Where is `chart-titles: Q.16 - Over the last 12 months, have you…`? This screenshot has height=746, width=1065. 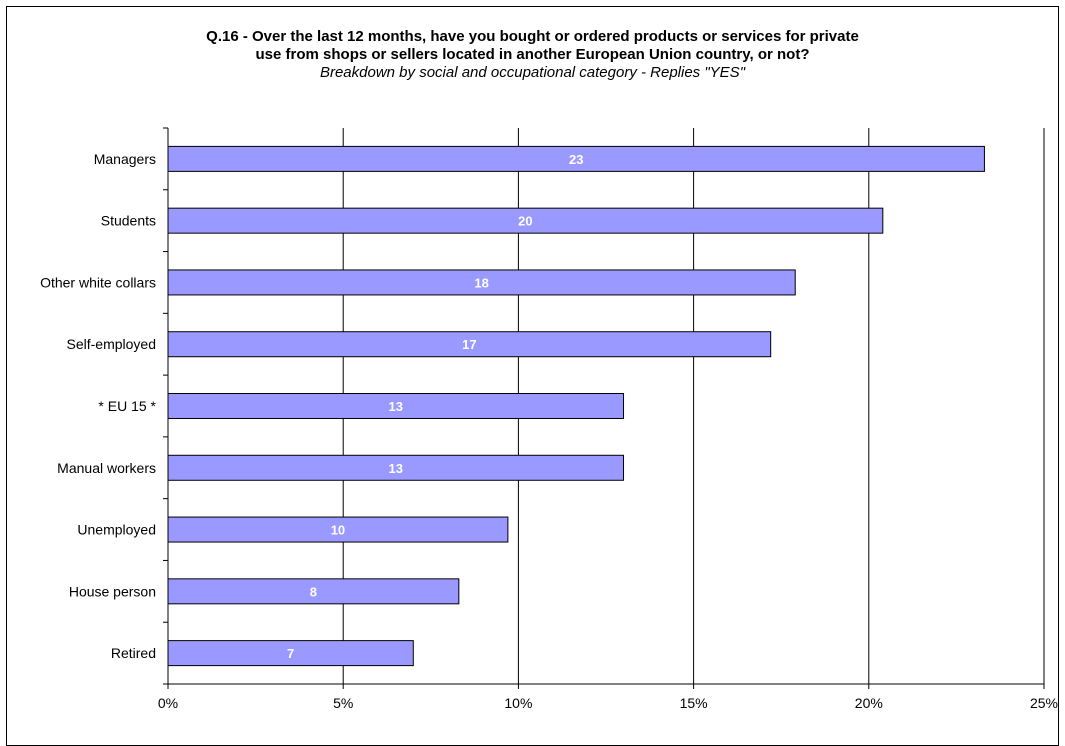
chart-titles: Q.16 - Over the last 12 months, have you… is located at coordinates (532, 55).